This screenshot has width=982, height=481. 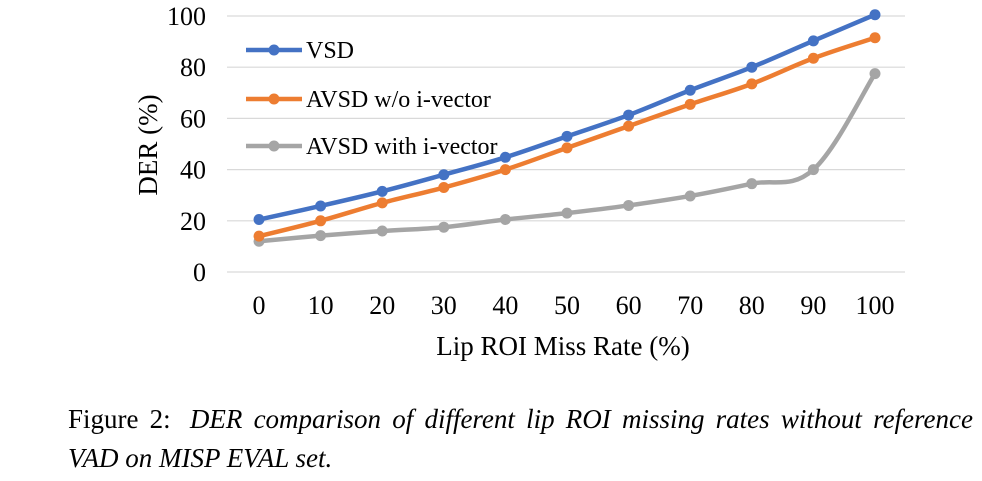 I want to click on legend: VSD AVSD w/o i-vector AVSD with i-vector, so click(x=372, y=99).